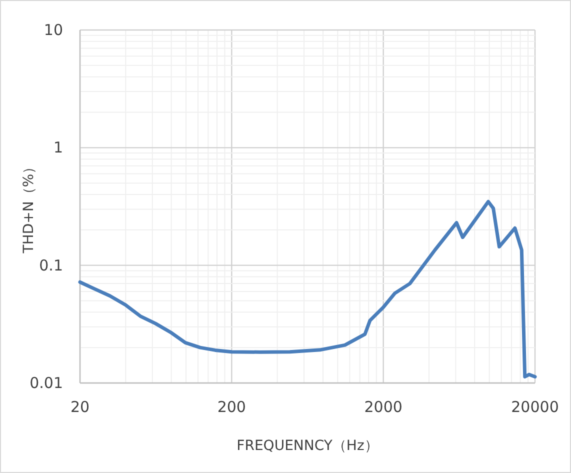 This screenshot has height=473, width=571. I want to click on x-tick-label: 2000, so click(383, 407).